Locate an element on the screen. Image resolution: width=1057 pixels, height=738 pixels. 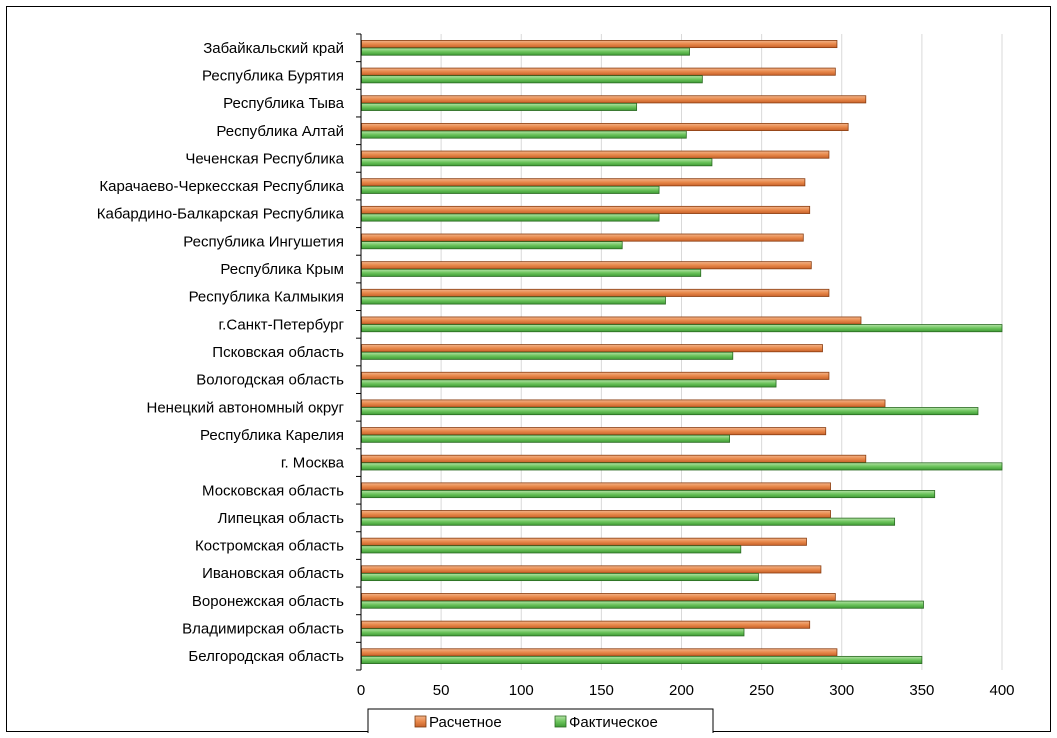
category-label: Республика Карелия is located at coordinates (272, 435).